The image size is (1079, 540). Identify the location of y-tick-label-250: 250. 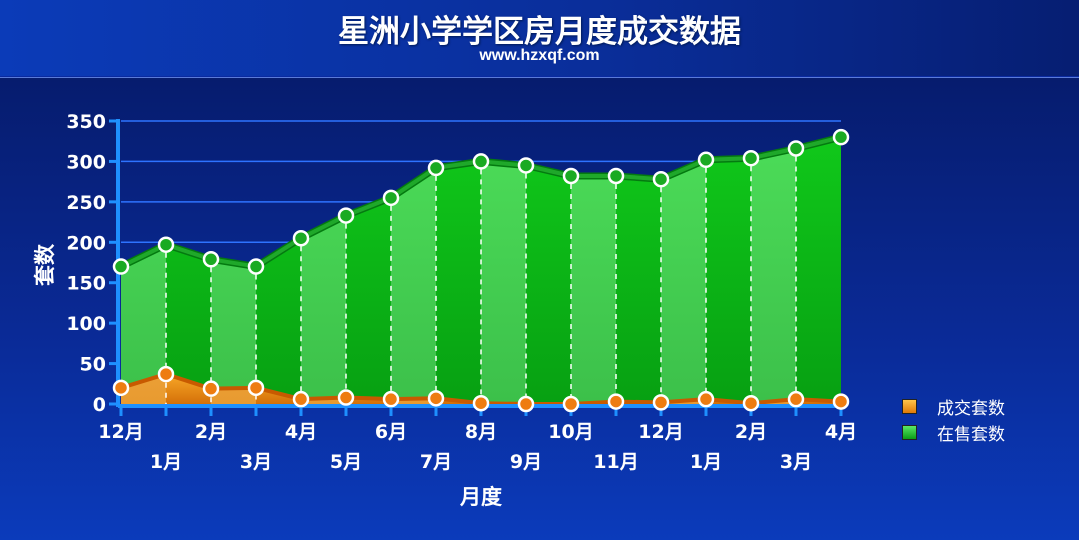
(86, 203).